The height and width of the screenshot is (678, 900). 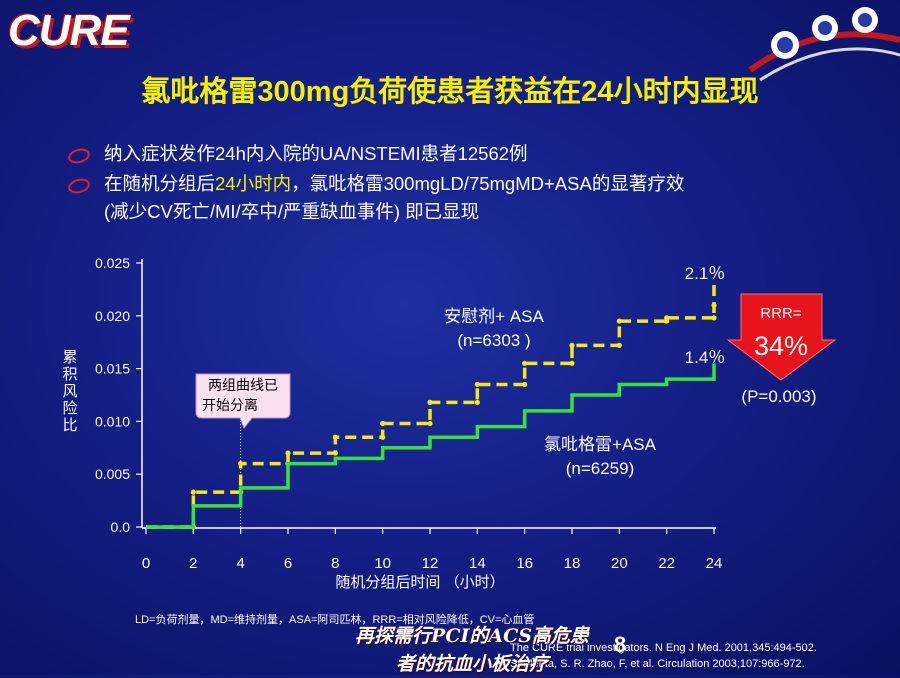 I want to click on series-name: 氯吡格雷+ASA, so click(x=600, y=444).